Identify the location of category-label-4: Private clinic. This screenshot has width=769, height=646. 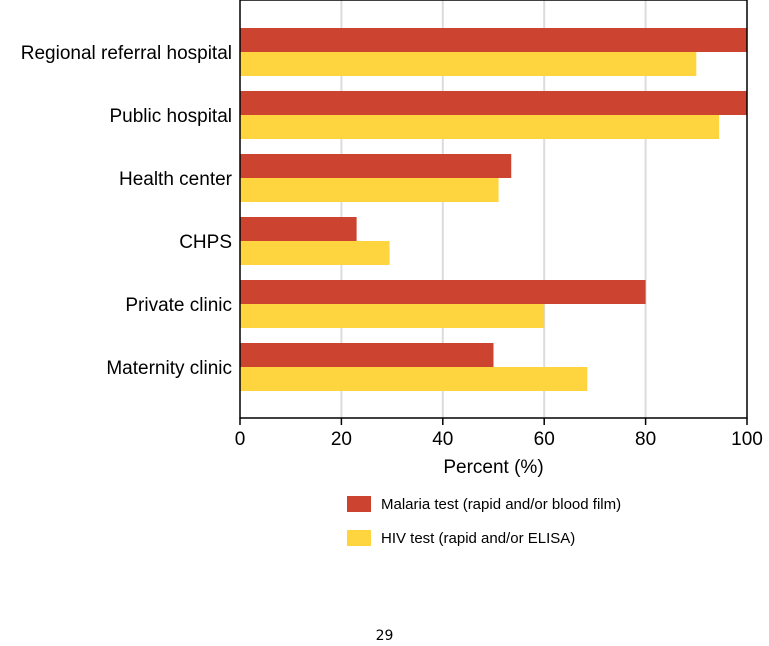
(178, 305).